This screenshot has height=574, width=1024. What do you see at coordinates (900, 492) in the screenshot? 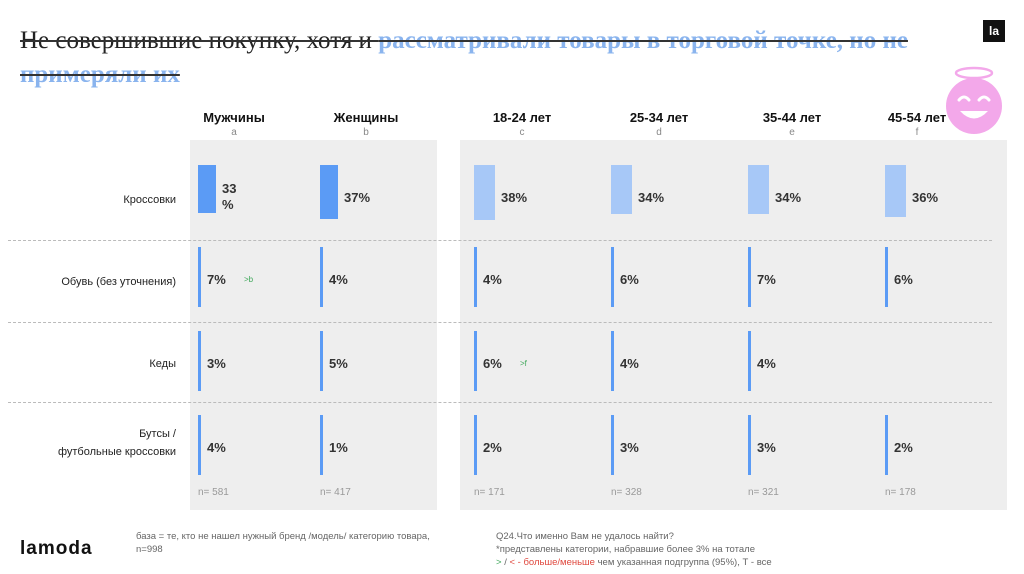
I see `sample-size-f: n= 178` at bounding box center [900, 492].